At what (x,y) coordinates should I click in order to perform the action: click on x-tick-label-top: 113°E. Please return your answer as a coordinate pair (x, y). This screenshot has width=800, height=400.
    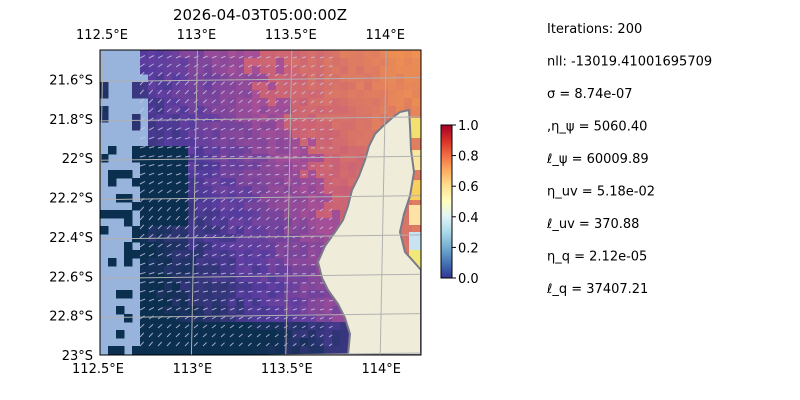
    Looking at the image, I should click on (197, 35).